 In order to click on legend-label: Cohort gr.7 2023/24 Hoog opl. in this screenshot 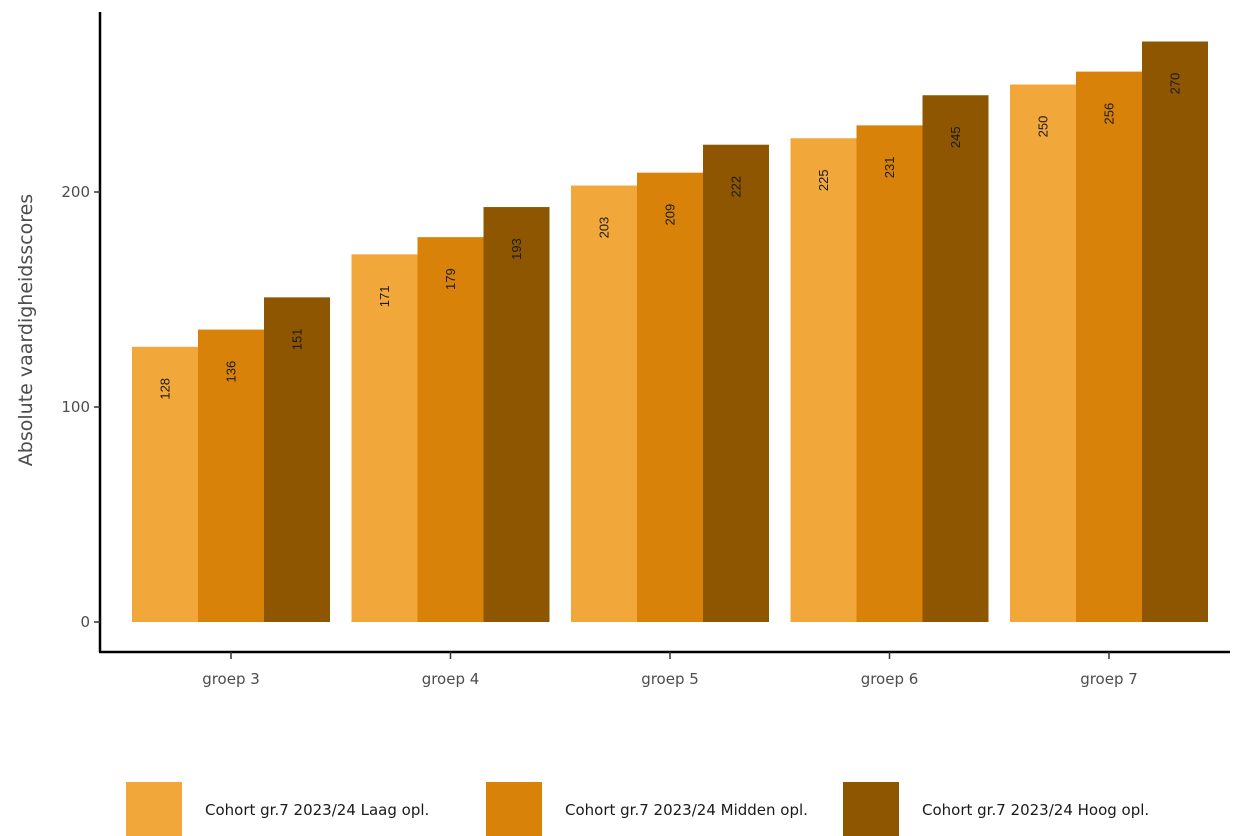, I will do `click(1035, 810)`.